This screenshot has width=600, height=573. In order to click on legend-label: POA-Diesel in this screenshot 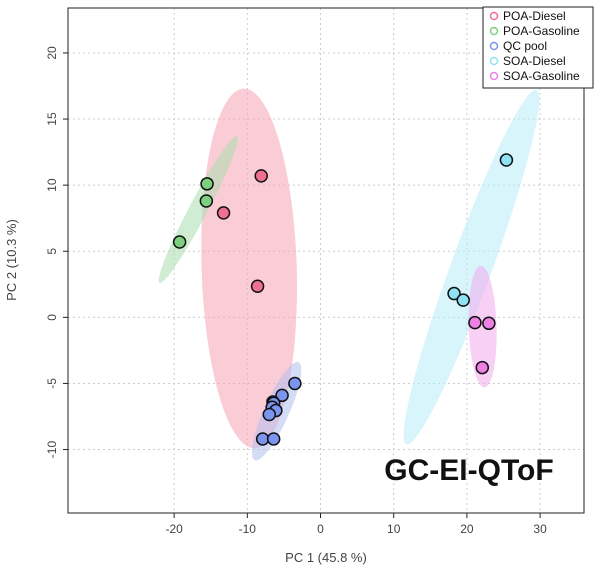, I will do `click(534, 16)`.